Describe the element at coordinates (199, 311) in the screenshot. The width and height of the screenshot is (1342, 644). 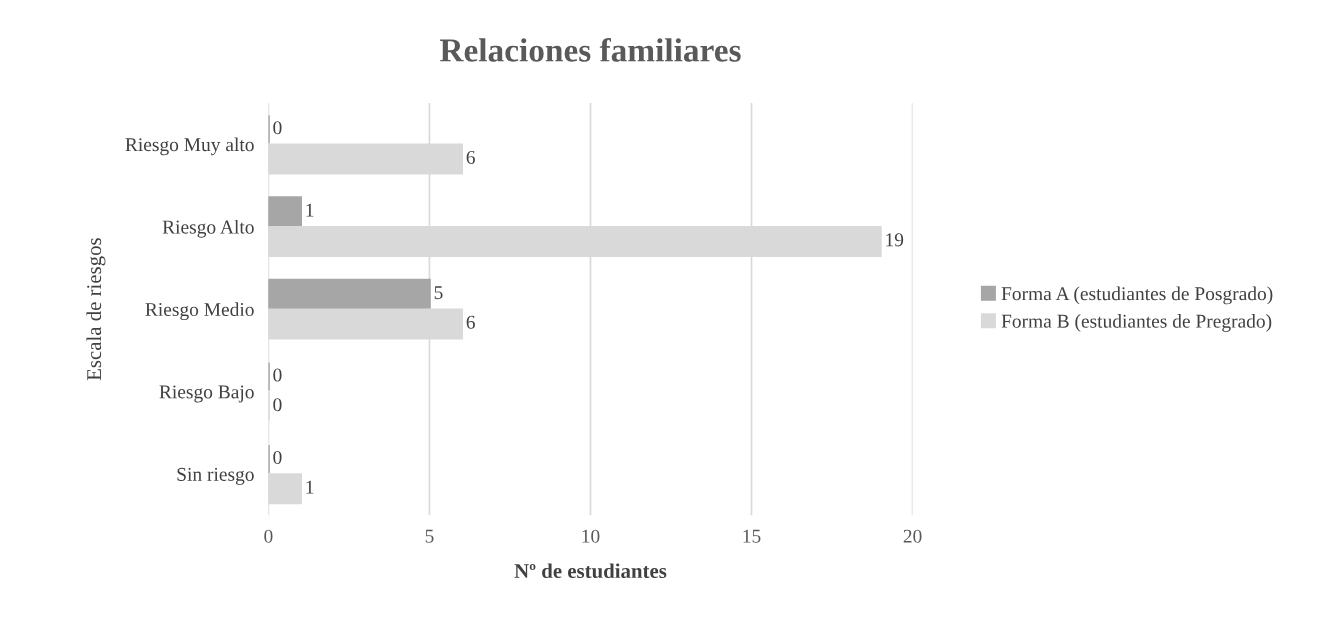
I see `y-tick-label: Riesgo Medio` at that location.